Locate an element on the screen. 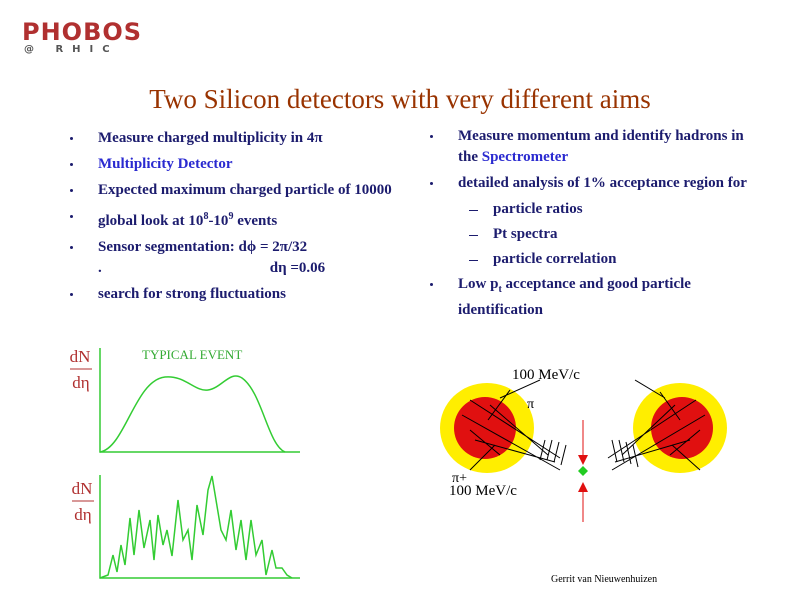 The width and height of the screenshot is (800, 600). text: Multiplicity Detector is located at coordinates (165, 164).